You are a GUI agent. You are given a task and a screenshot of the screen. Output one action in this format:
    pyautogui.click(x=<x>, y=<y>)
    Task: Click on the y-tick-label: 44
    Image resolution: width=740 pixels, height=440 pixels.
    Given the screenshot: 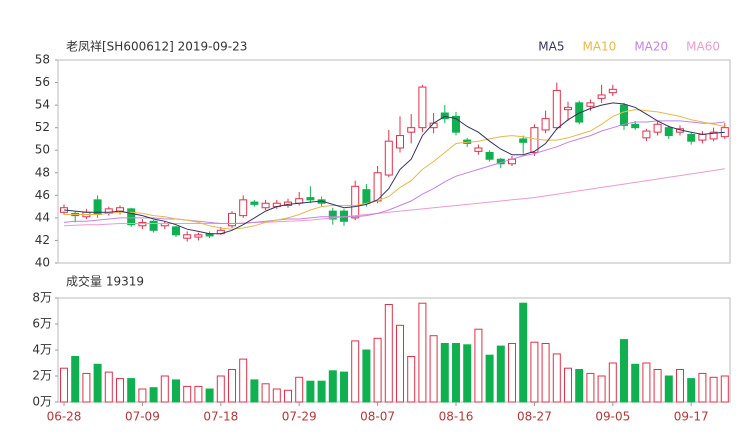 What is the action you would take?
    pyautogui.click(x=42, y=217)
    